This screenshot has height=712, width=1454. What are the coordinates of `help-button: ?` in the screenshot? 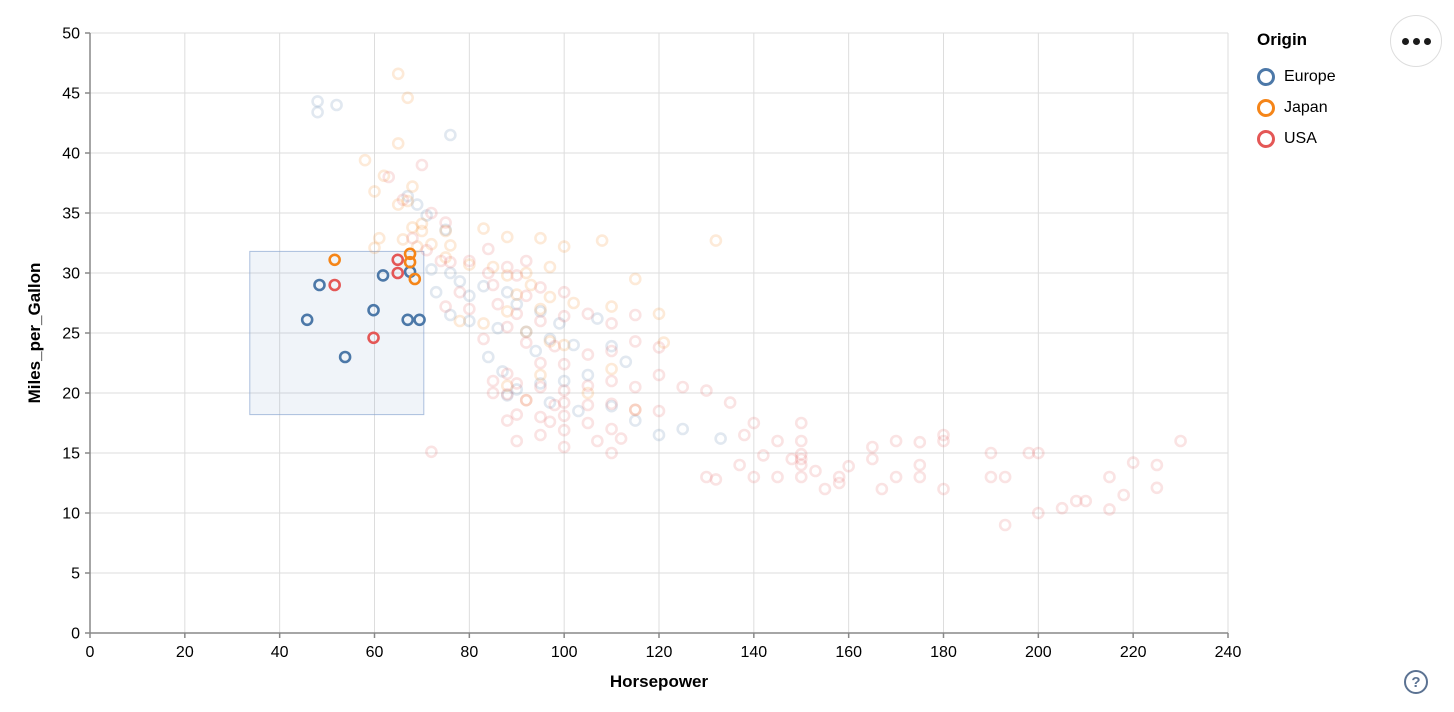 It's located at (1416, 682).